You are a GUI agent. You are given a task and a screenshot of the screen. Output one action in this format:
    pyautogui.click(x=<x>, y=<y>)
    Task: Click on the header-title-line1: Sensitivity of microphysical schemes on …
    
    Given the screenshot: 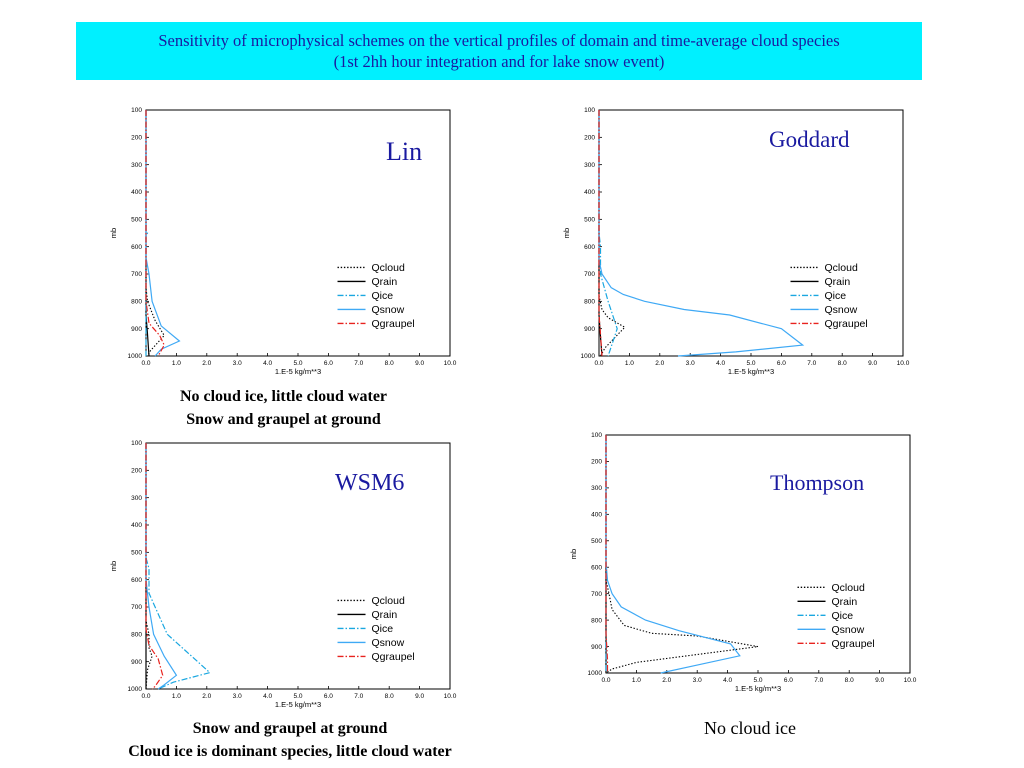 What is the action you would take?
    pyautogui.click(x=499, y=40)
    